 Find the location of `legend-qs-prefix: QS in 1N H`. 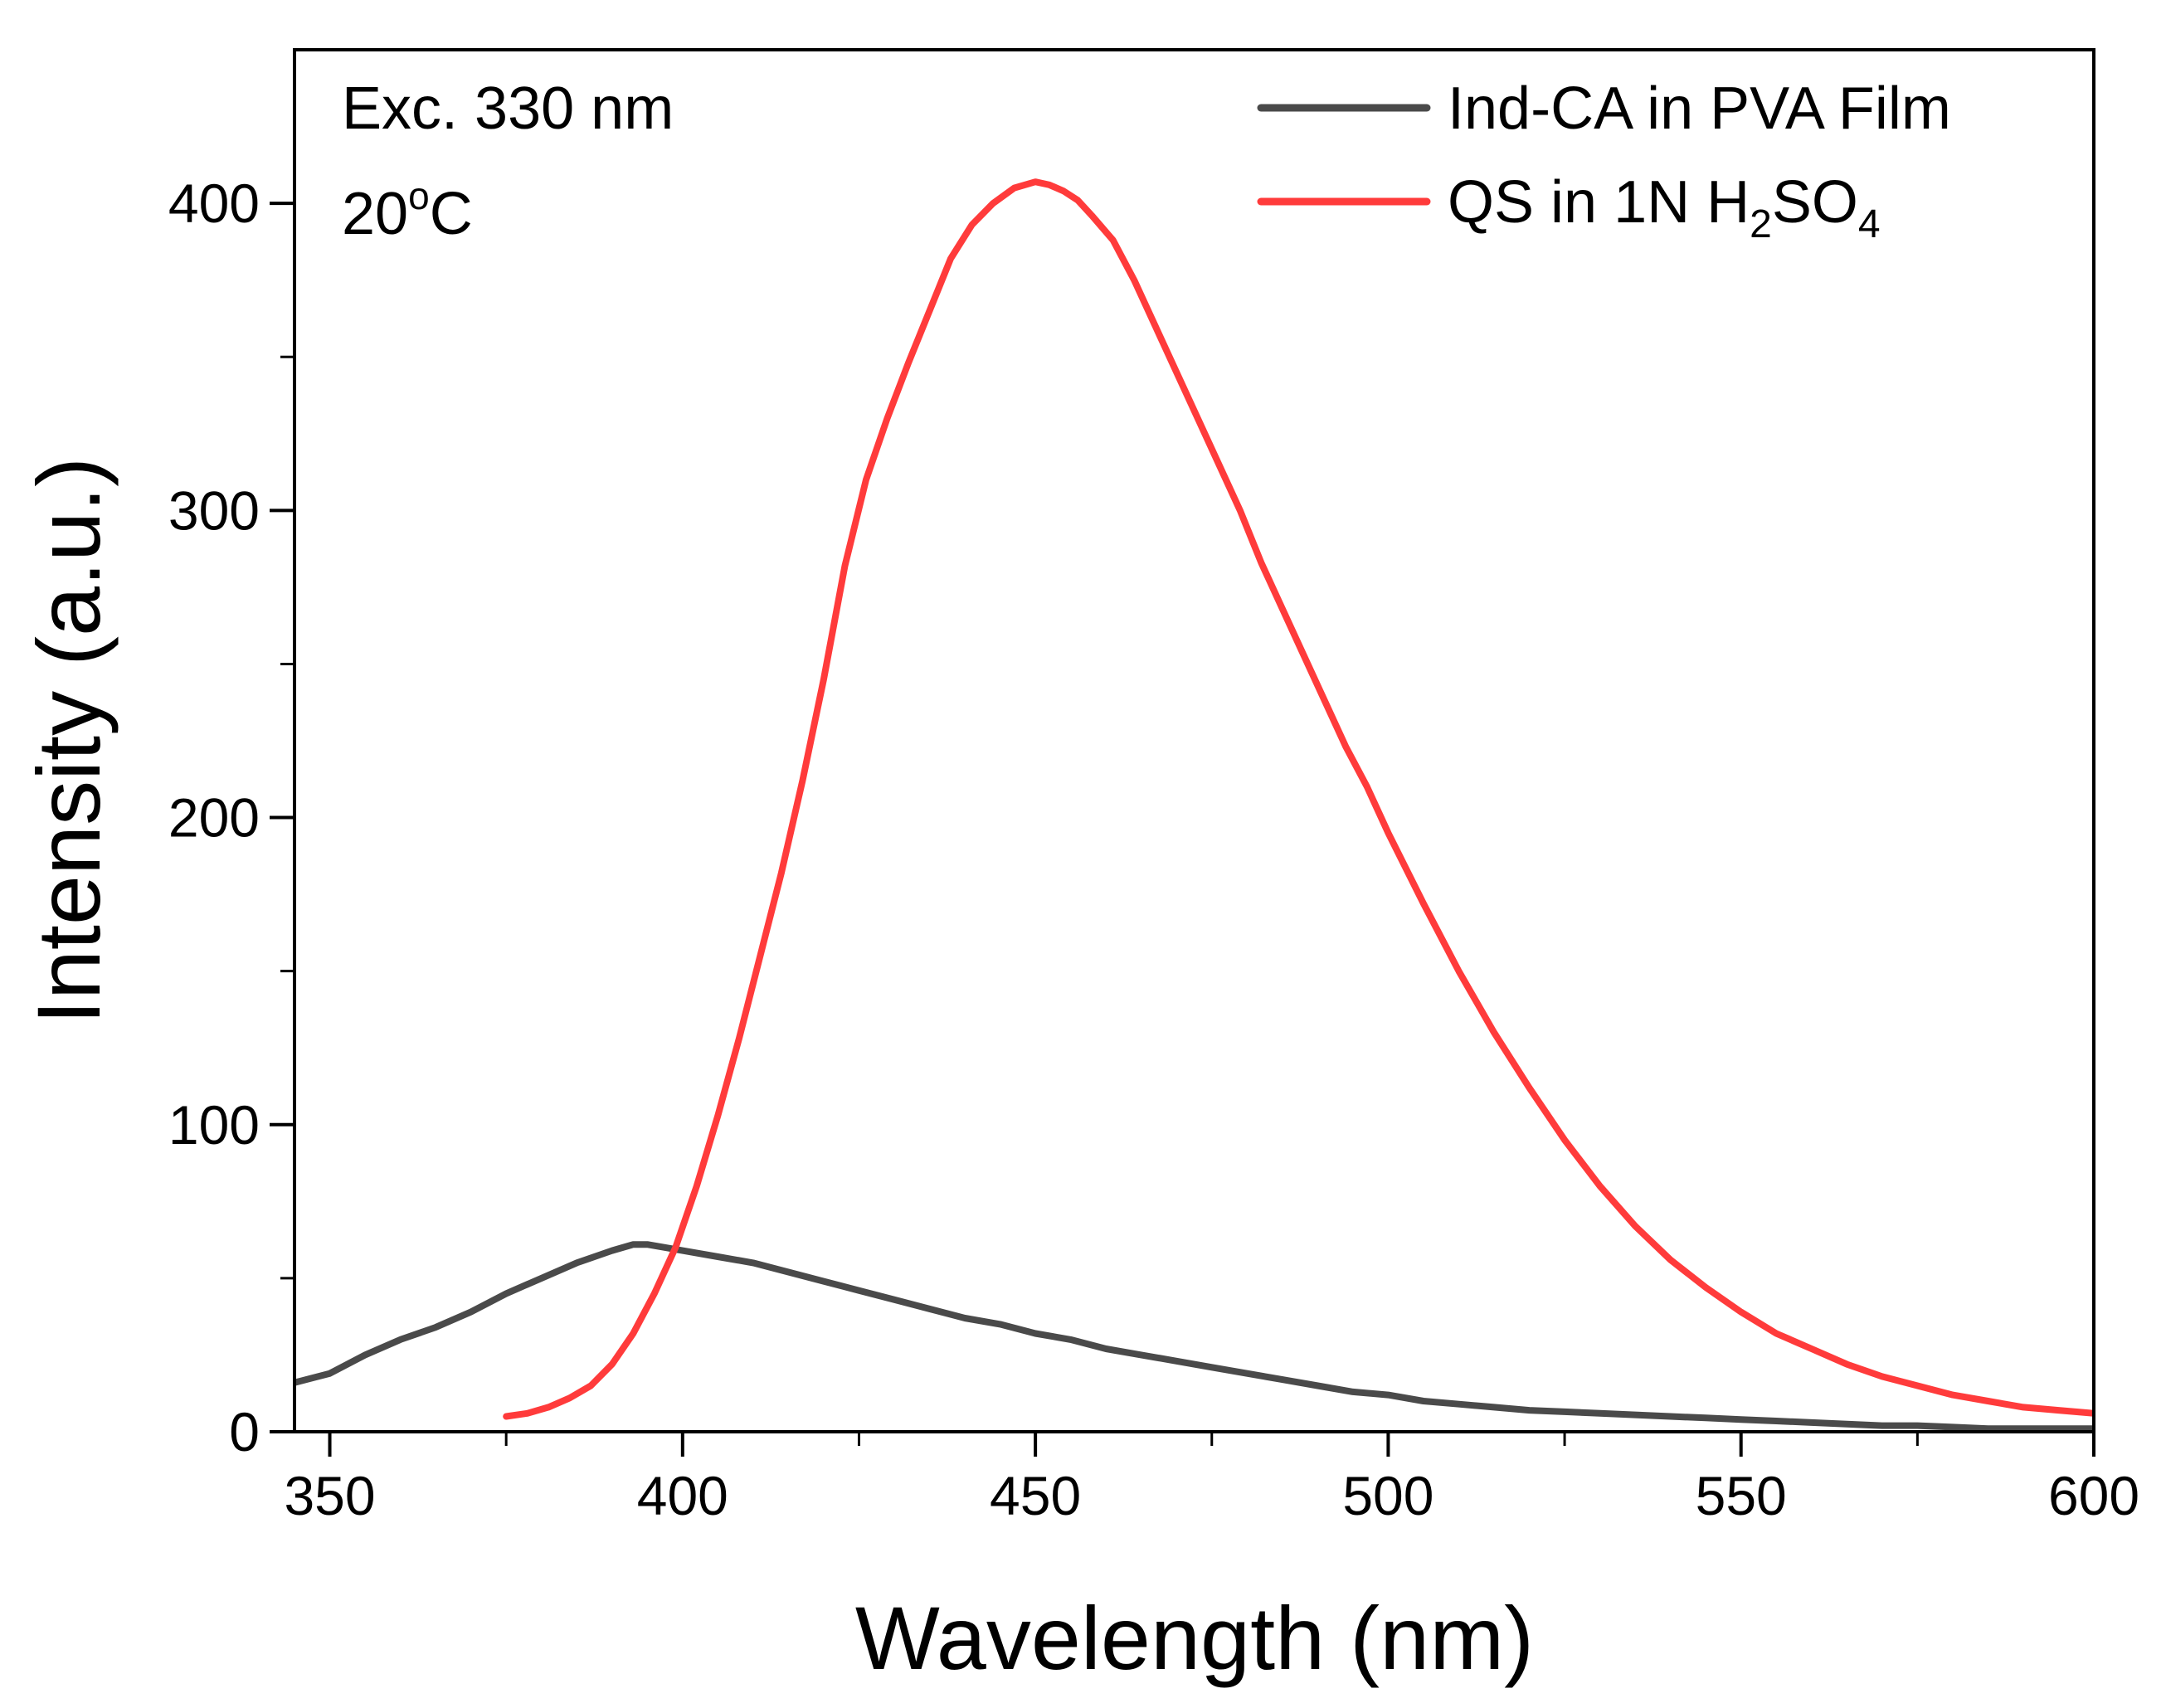

legend-qs-prefix: QS in 1N H is located at coordinates (1599, 202).